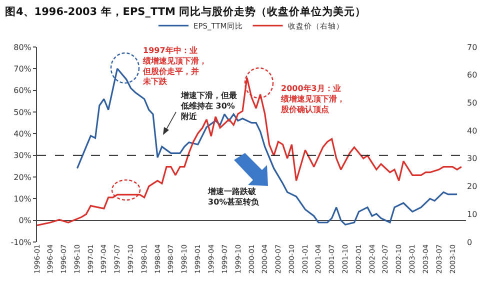  What do you see at coordinates (472, 131) in the screenshot?
I see `y2-tick-label: 40` at bounding box center [472, 131].